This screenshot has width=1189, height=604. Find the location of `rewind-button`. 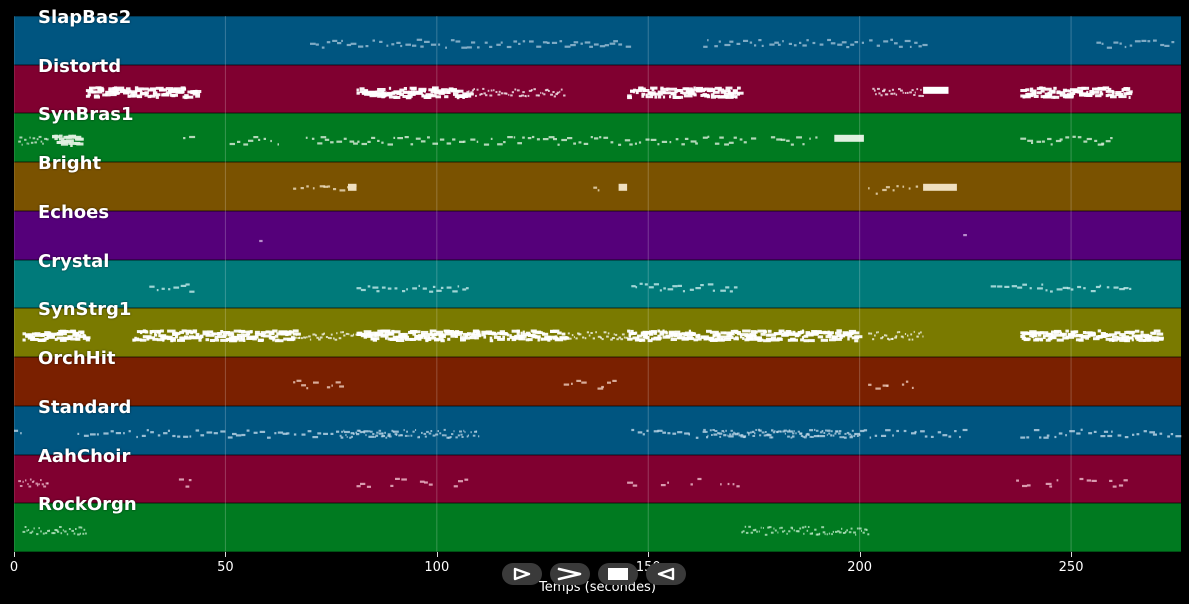

rewind-button is located at coordinates (666, 574).